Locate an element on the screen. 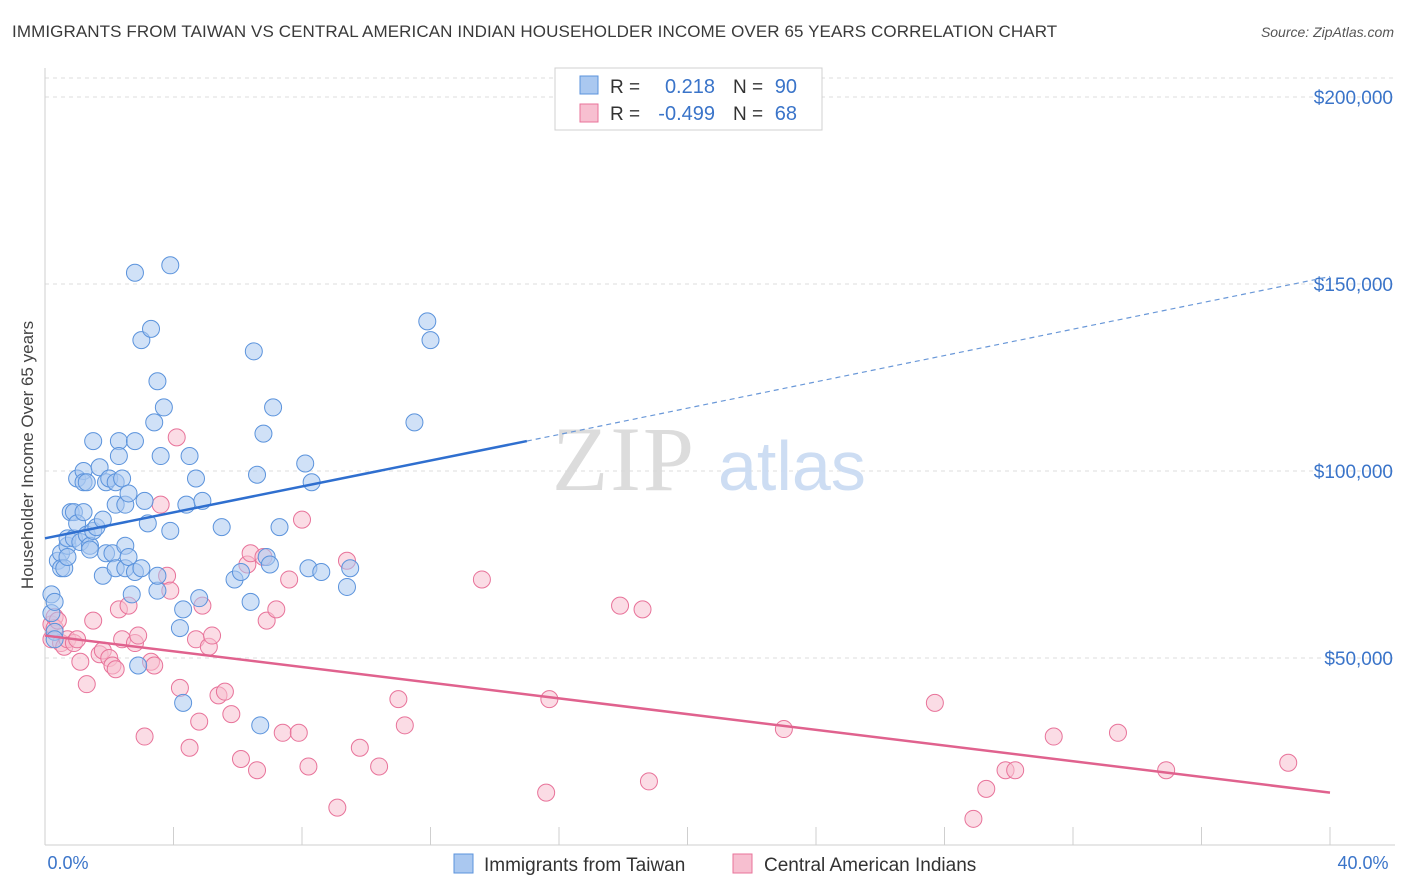 This screenshot has height=892, width=1406. y-tick-label: $50,000 is located at coordinates (1358, 659).